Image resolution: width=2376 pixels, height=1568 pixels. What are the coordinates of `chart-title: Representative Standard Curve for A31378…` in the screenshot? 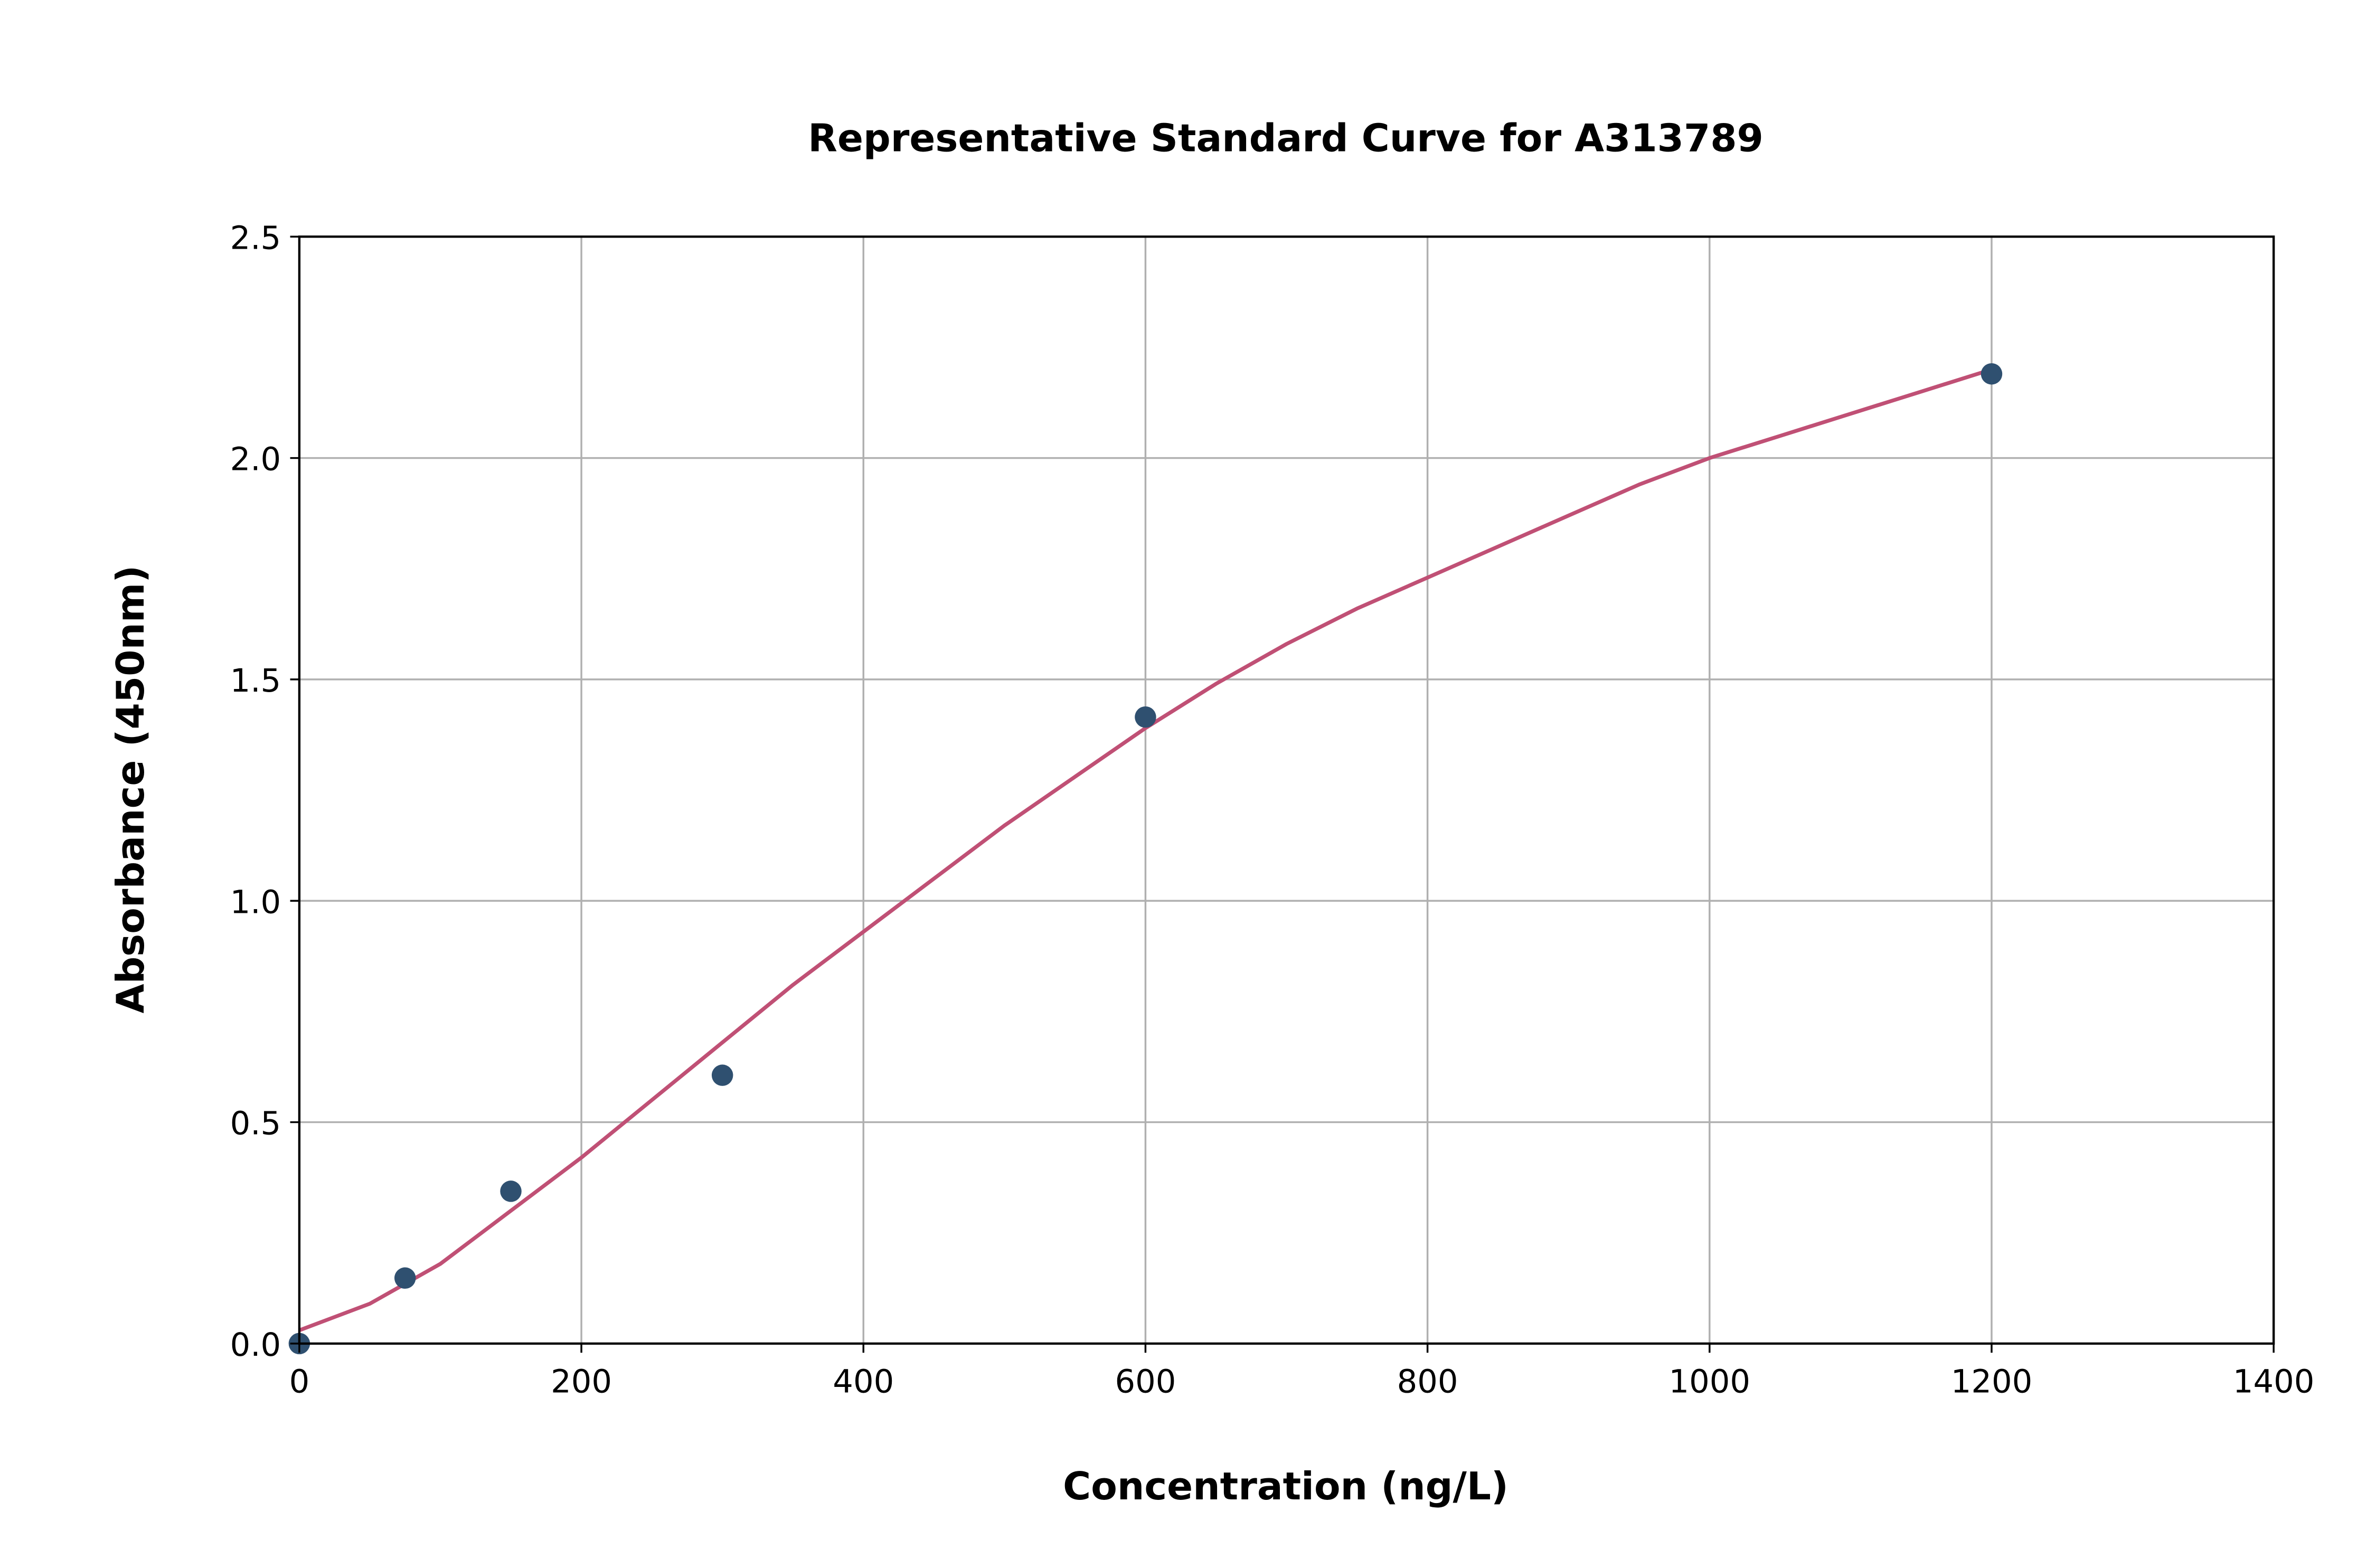 It's located at (1286, 138).